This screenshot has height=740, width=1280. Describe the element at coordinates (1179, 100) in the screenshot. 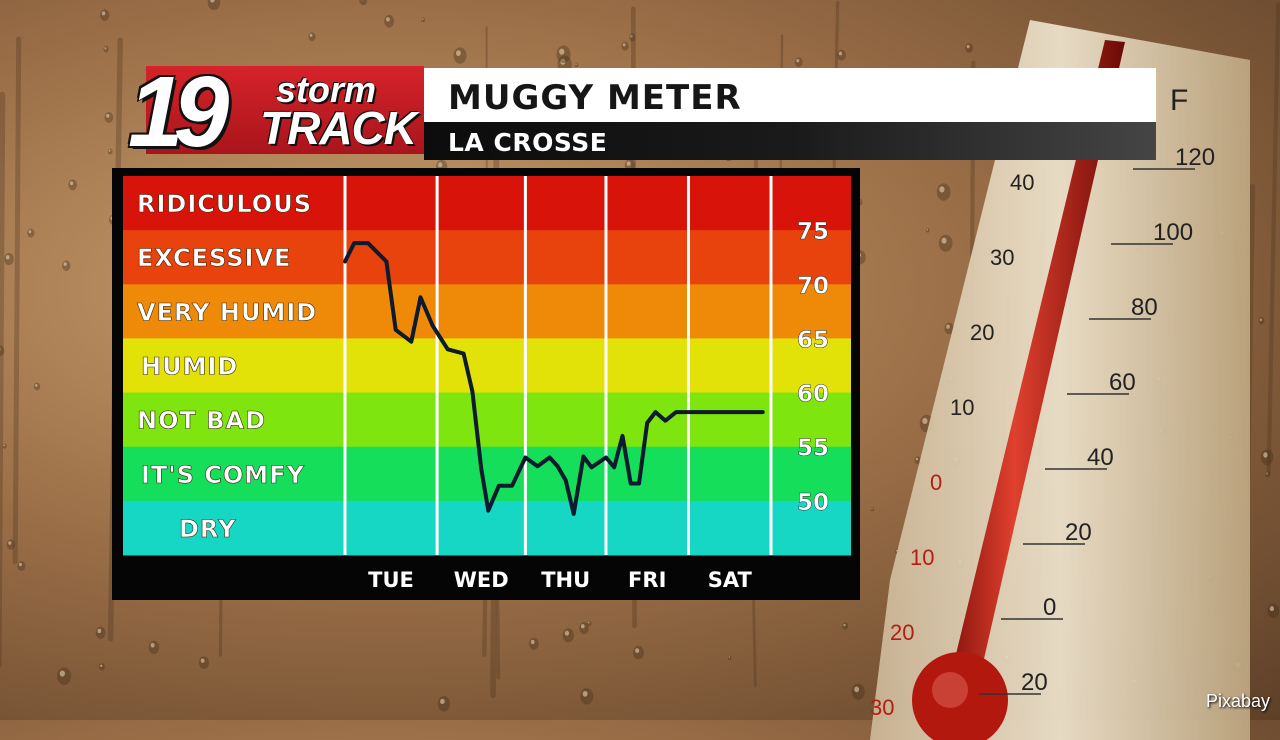

I see `thermometer-unit: F` at that location.